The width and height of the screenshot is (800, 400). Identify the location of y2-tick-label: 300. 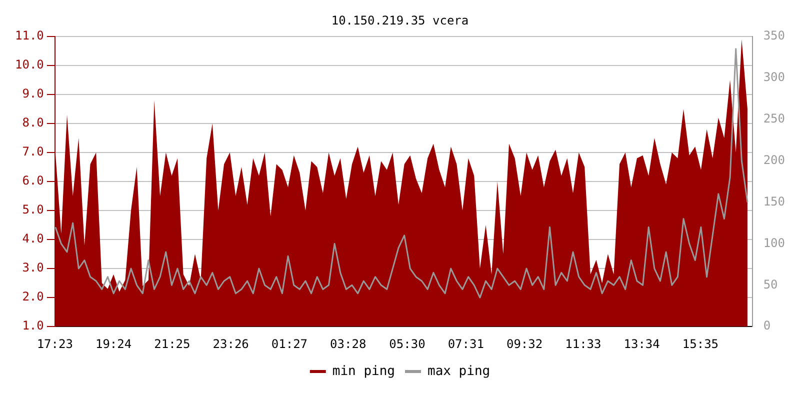
(774, 77).